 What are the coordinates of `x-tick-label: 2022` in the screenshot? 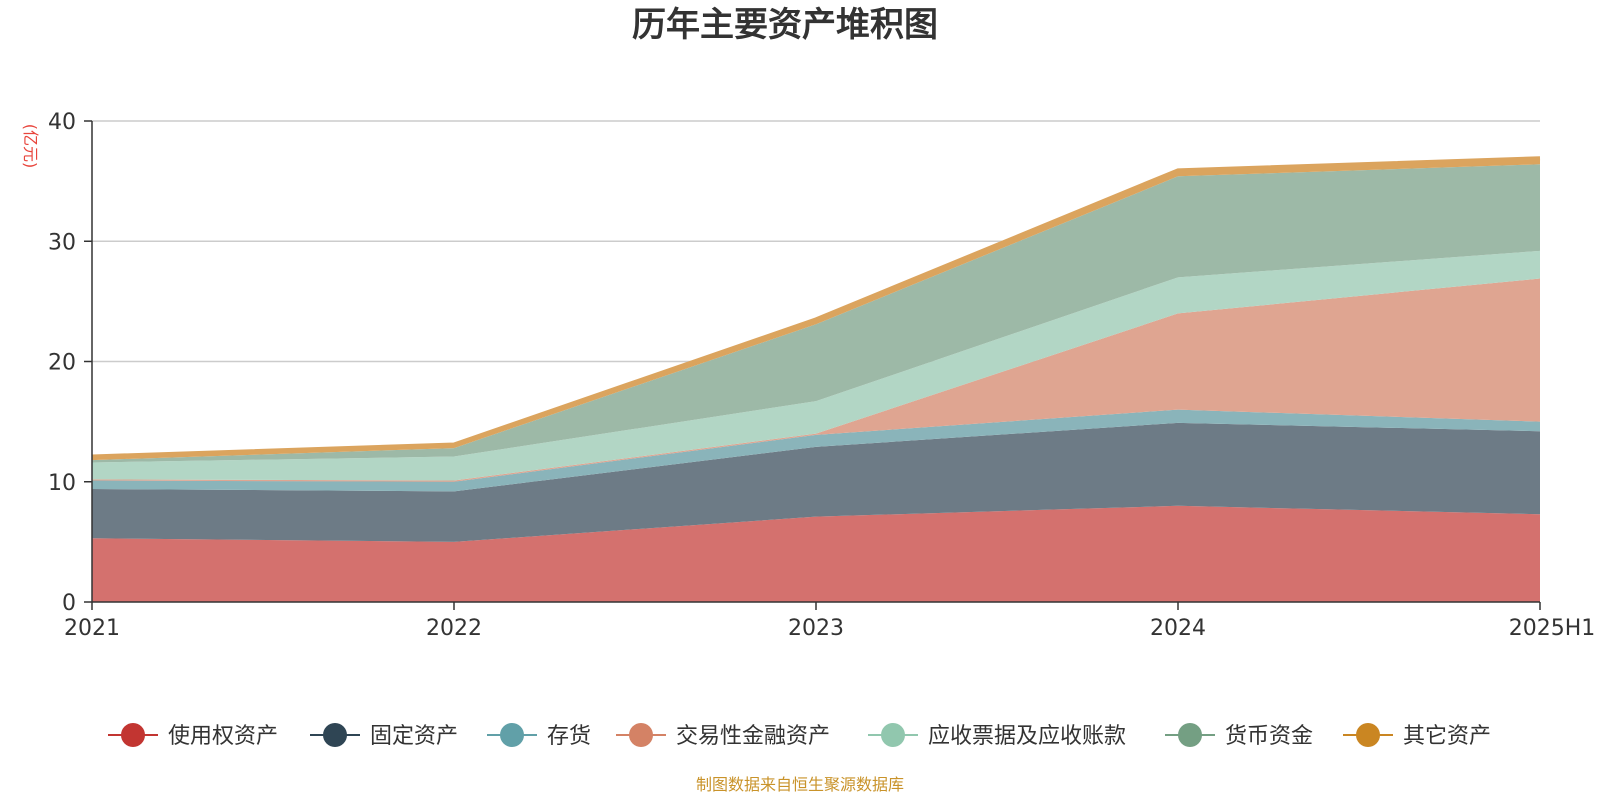 It's located at (454, 628).